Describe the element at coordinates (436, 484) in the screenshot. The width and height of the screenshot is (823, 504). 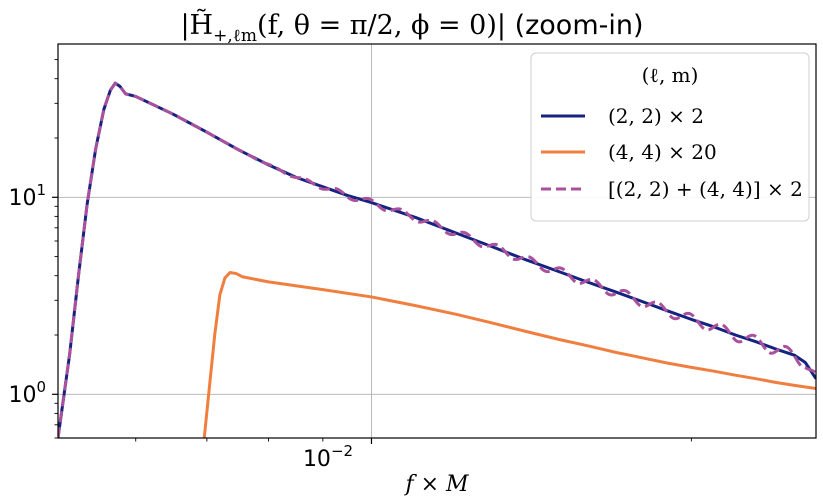
I see `x-axis-label: f × M` at that location.